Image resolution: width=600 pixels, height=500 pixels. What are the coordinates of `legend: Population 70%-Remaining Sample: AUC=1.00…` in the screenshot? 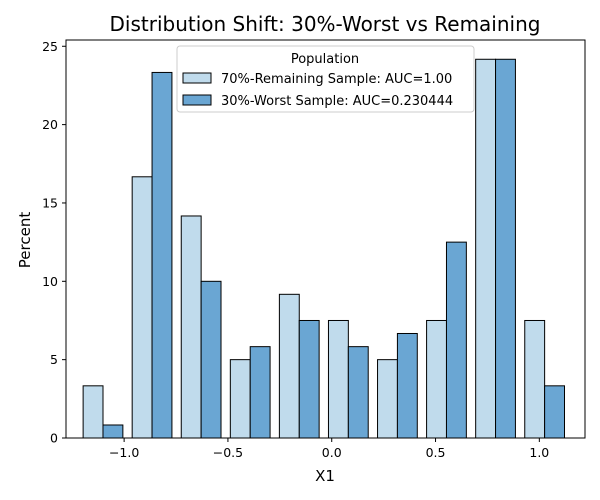 It's located at (325, 79).